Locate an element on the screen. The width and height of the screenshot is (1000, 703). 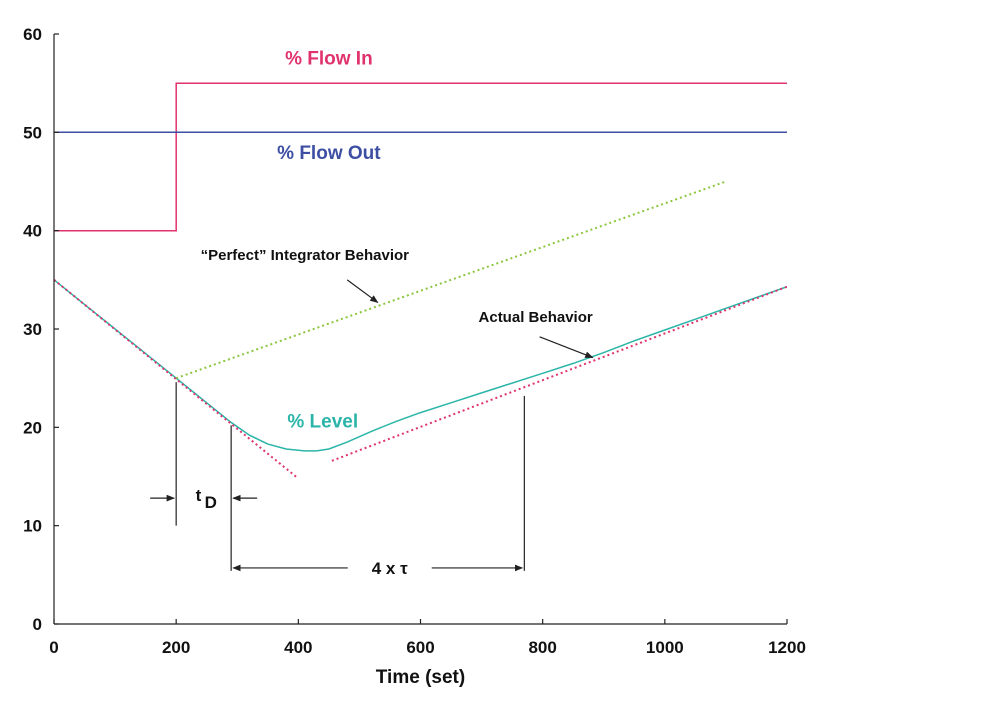
y-tick-label: 50 is located at coordinates (32, 132).